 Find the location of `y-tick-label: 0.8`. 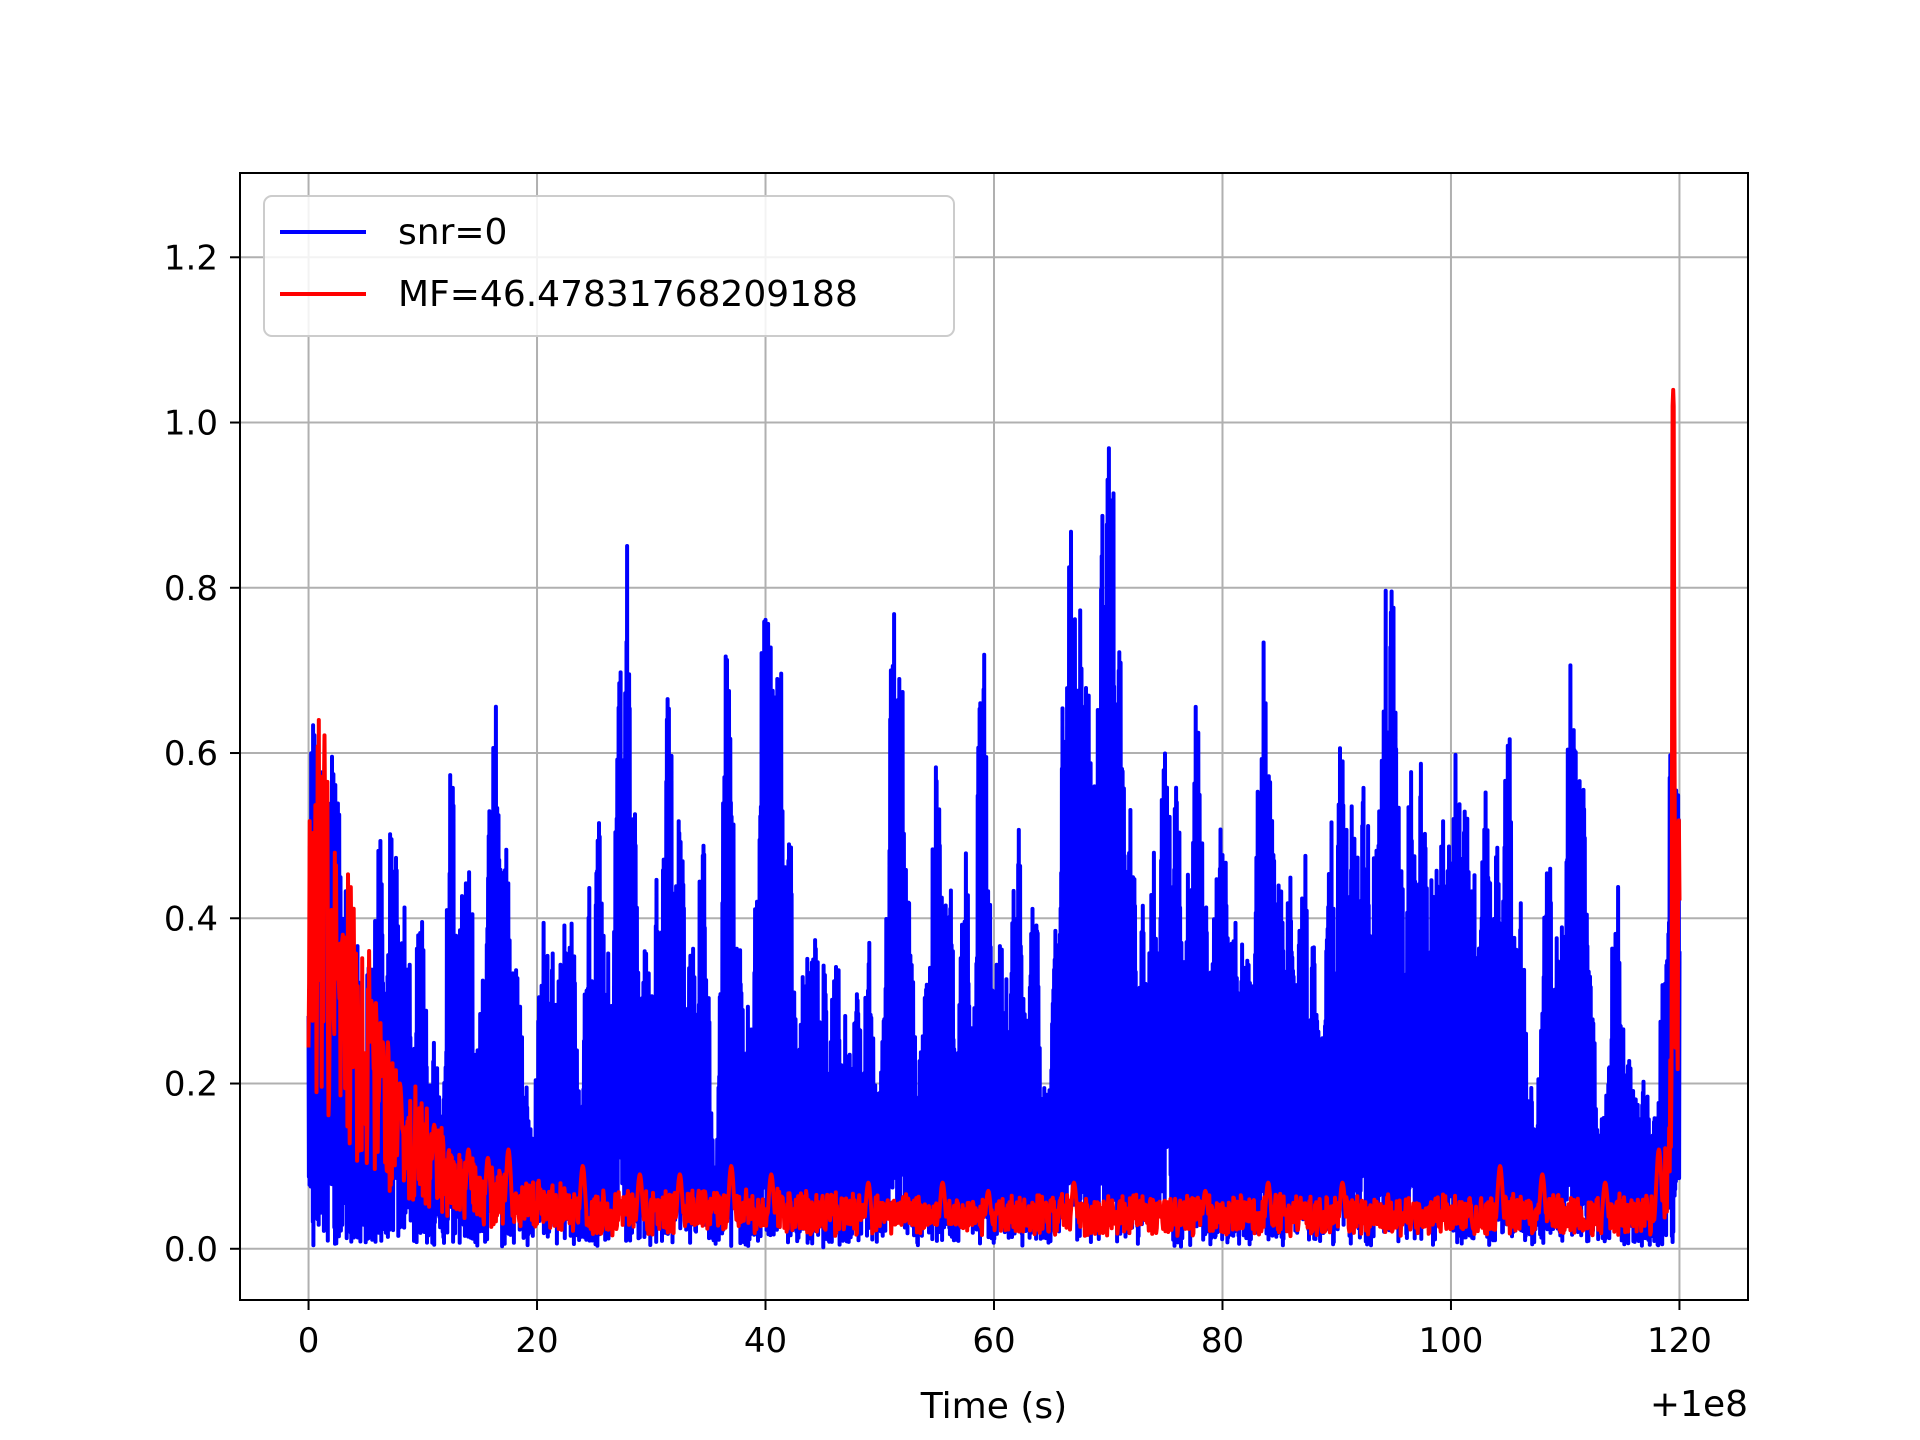

y-tick-label: 0.8 is located at coordinates (191, 589).